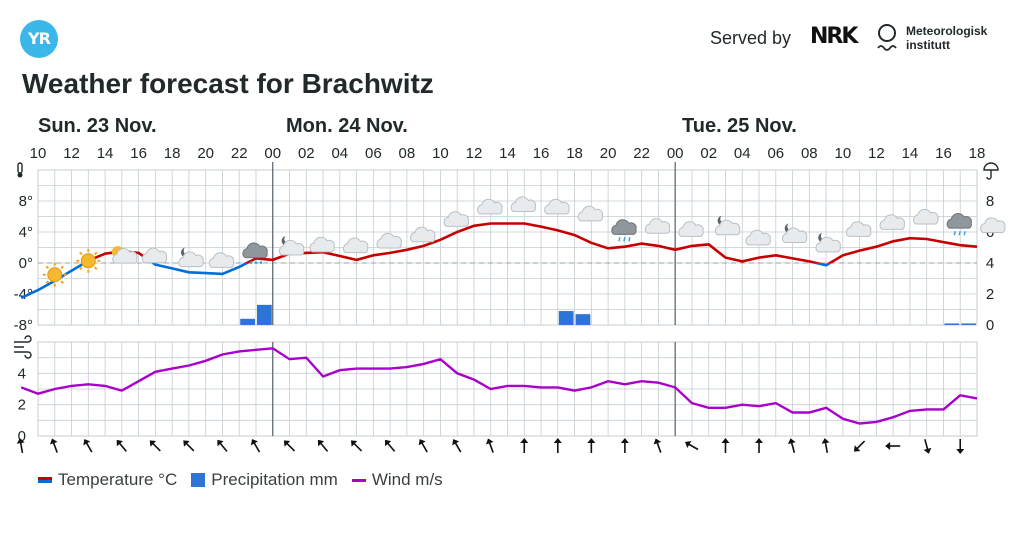  Describe the element at coordinates (45, 480) in the screenshot. I see `temperature-swatch` at that location.